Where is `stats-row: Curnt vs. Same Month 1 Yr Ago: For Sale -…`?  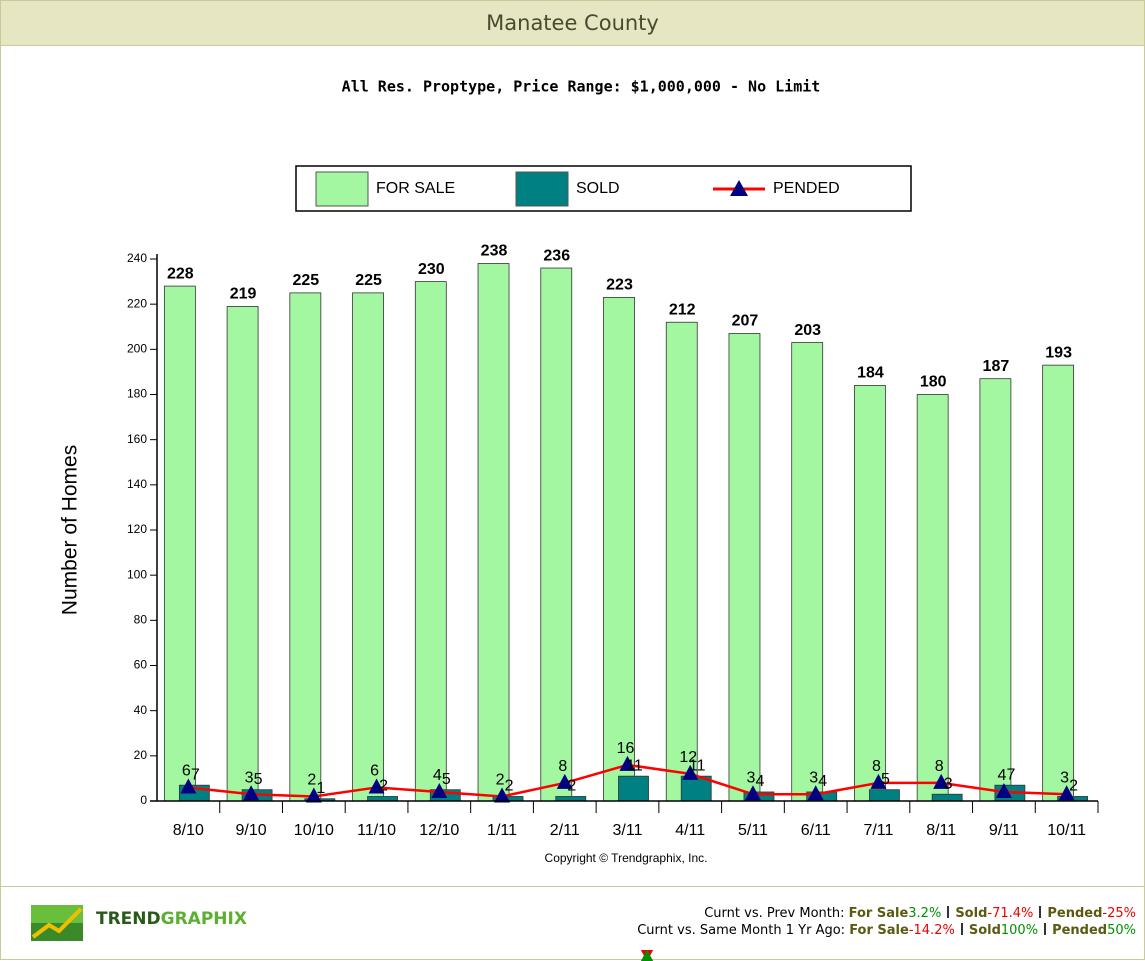 stats-row: Curnt vs. Same Month 1 Yr Ago: For Sale -… is located at coordinates (886, 941).